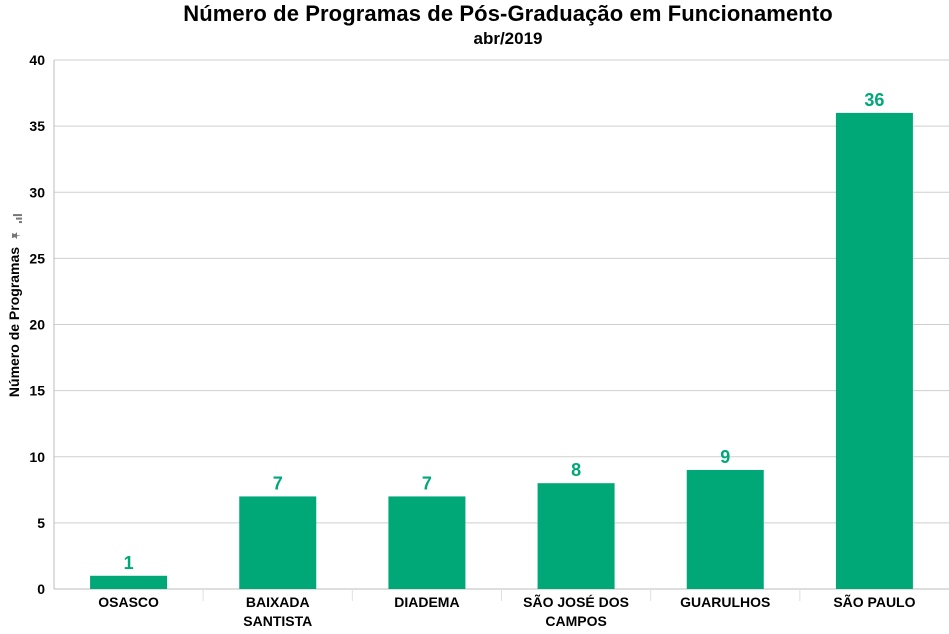  I want to click on y-tick-label: 20, so click(37, 325).